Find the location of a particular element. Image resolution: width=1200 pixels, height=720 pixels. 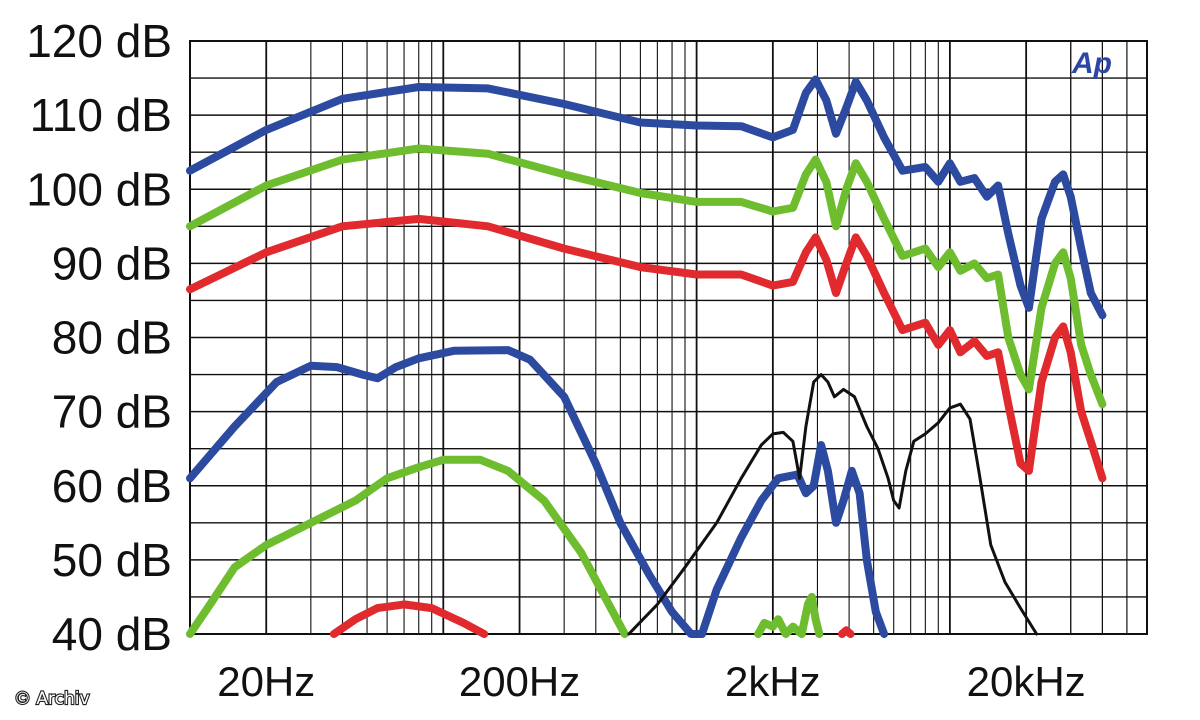

x-tick-label: 200Hz is located at coordinates (519, 681).